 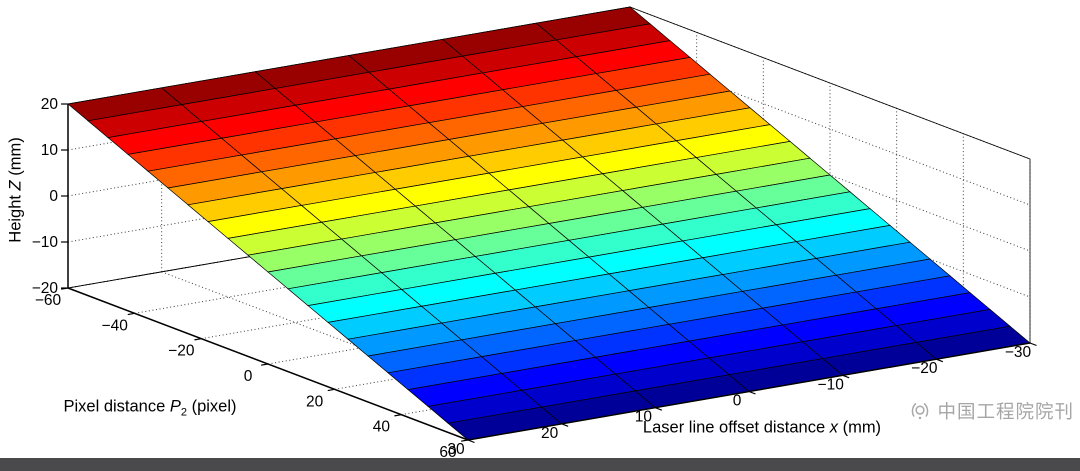 What do you see at coordinates (15, 216) in the screenshot?
I see `z-axis-title-text: Height` at bounding box center [15, 216].